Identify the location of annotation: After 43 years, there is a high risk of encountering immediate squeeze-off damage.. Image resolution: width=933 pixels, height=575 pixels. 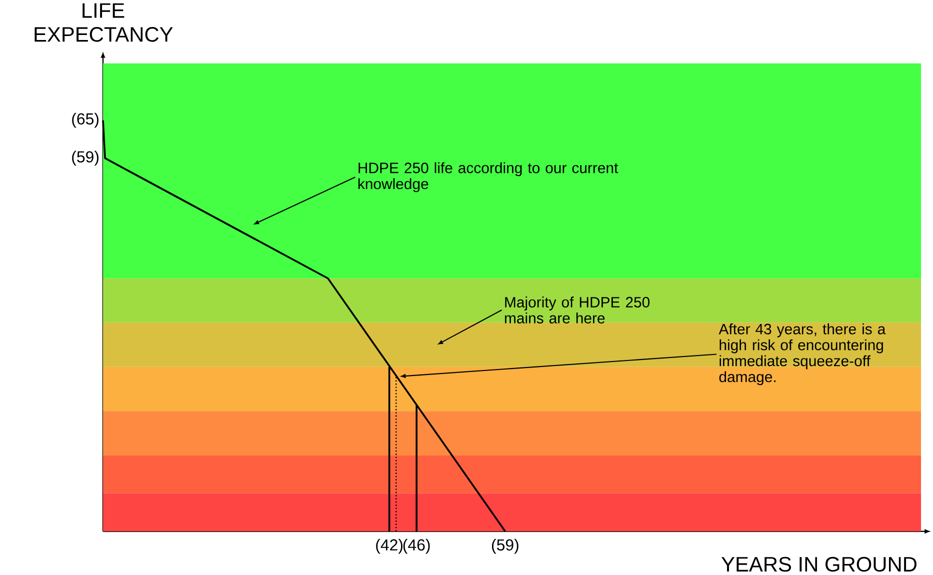
(802, 354).